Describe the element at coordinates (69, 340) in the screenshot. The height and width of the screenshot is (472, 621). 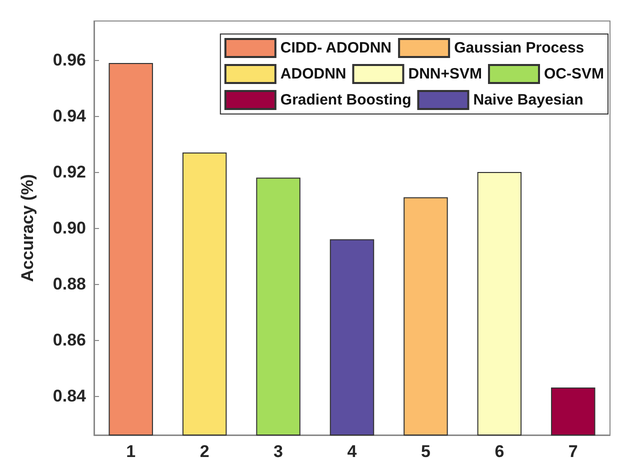
I see `y-tick-label: 0.86` at that location.